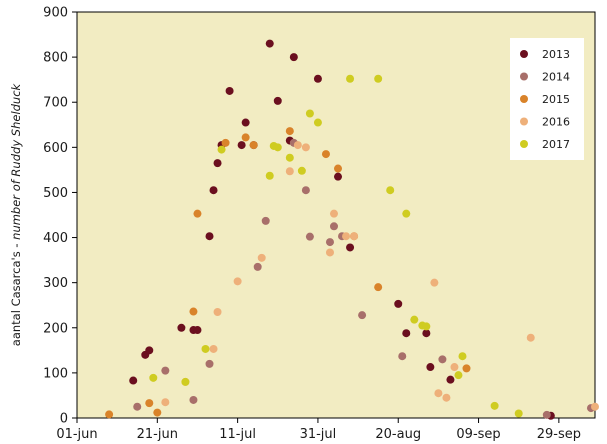 The image size is (607, 444). What do you see at coordinates (55, 193) in the screenshot?
I see `y-tick-label: 500` at bounding box center [55, 193].